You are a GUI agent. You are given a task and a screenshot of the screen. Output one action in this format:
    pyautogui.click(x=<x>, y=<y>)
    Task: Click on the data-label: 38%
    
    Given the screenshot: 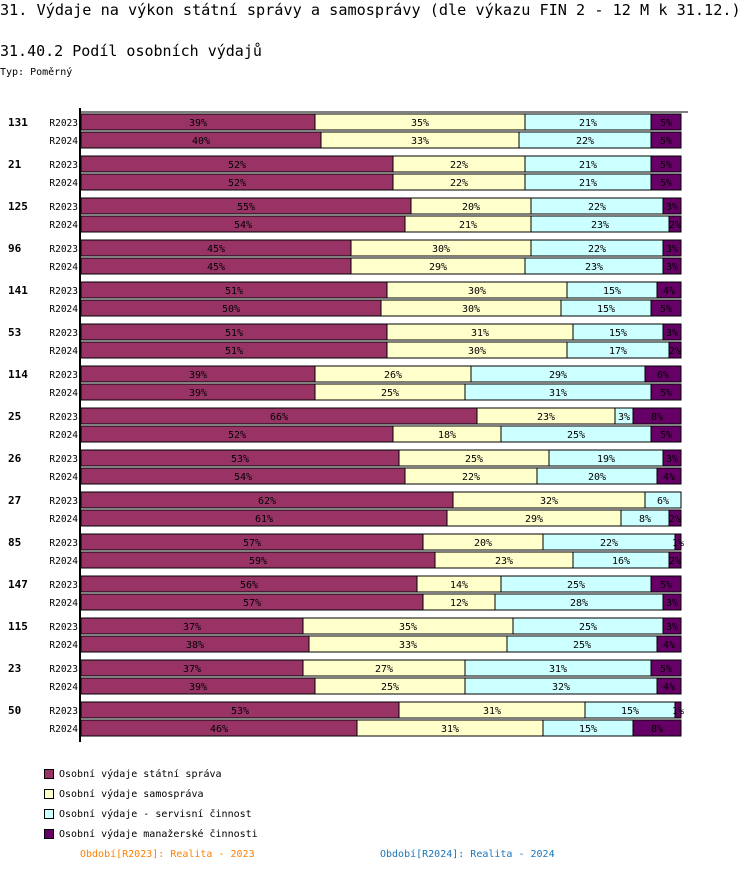 What is the action you would take?
    pyautogui.click(x=195, y=645)
    